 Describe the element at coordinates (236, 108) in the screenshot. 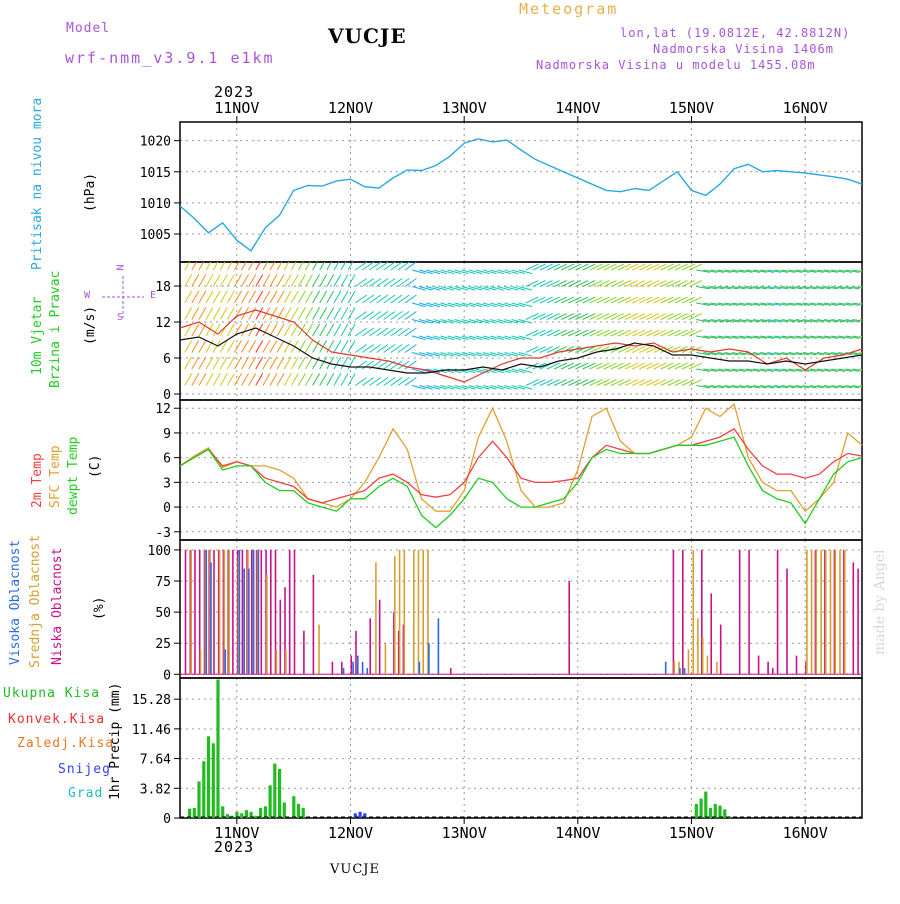

I see `x-tick-label-top: 11NOV` at that location.